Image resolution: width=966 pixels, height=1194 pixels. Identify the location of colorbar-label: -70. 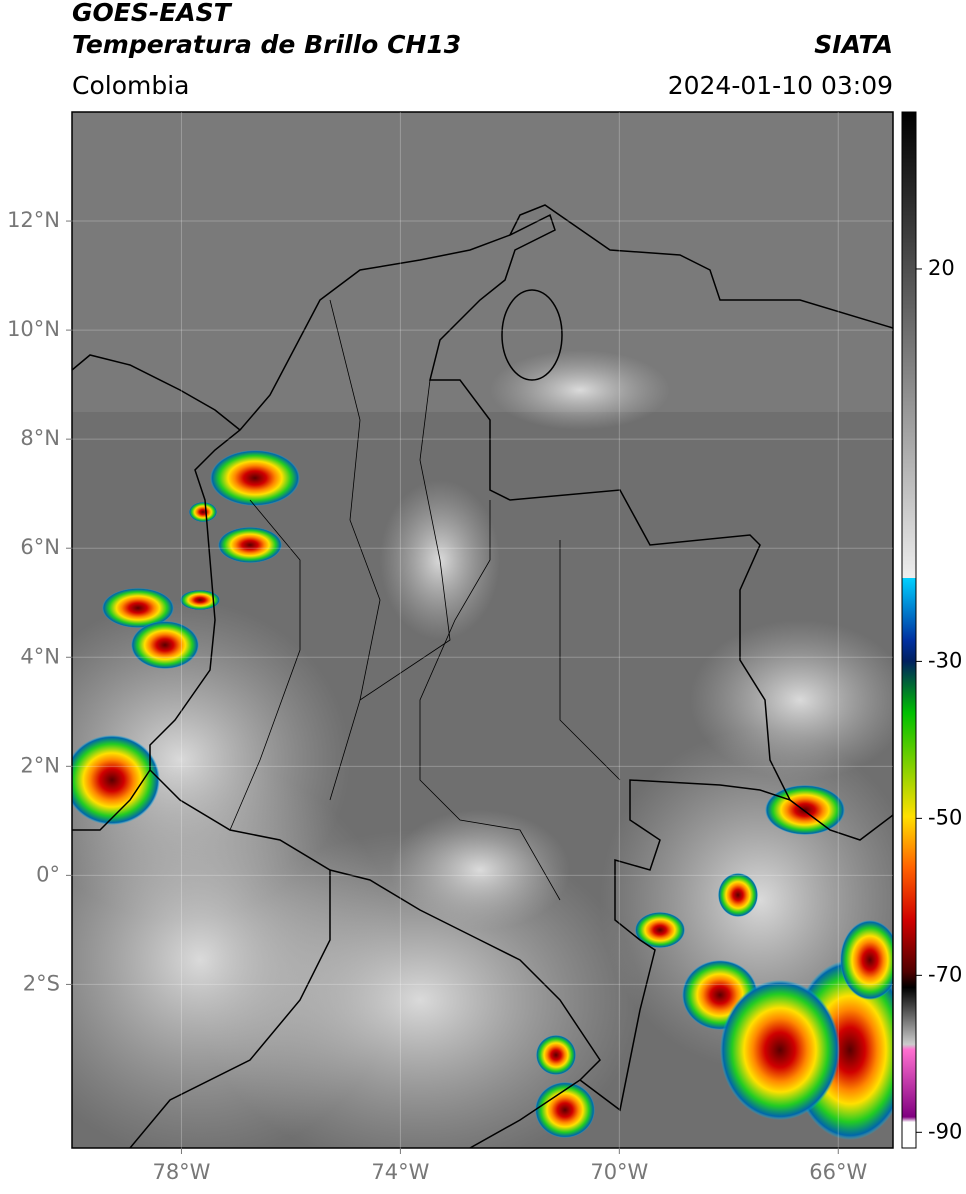
(945, 974).